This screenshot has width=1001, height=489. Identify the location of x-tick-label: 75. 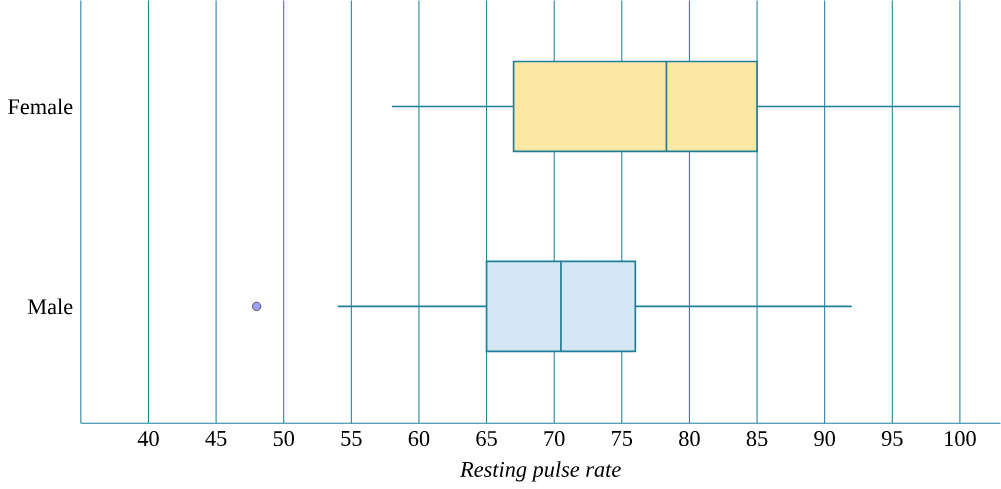
(622, 438).